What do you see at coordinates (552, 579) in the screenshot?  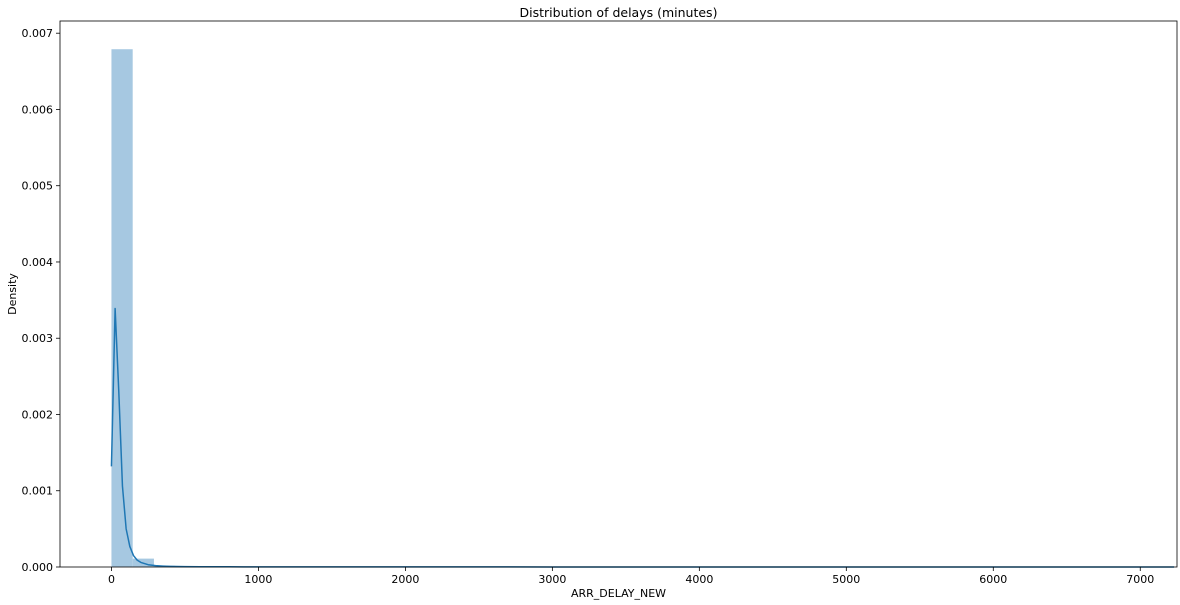 I see `x-tick-label: 3000` at bounding box center [552, 579].